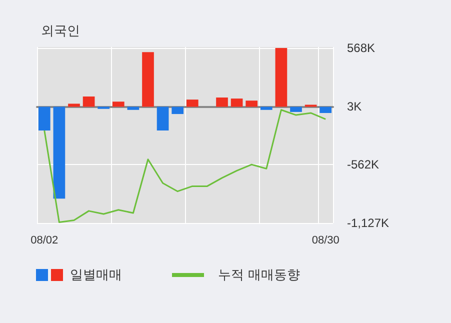  What do you see at coordinates (361, 48) in the screenshot?
I see `y-tick-label: 568K` at bounding box center [361, 48].